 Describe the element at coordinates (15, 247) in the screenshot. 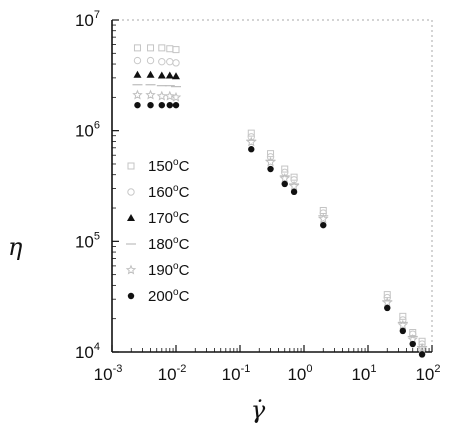

I see `y-axis-label: η` at that location.